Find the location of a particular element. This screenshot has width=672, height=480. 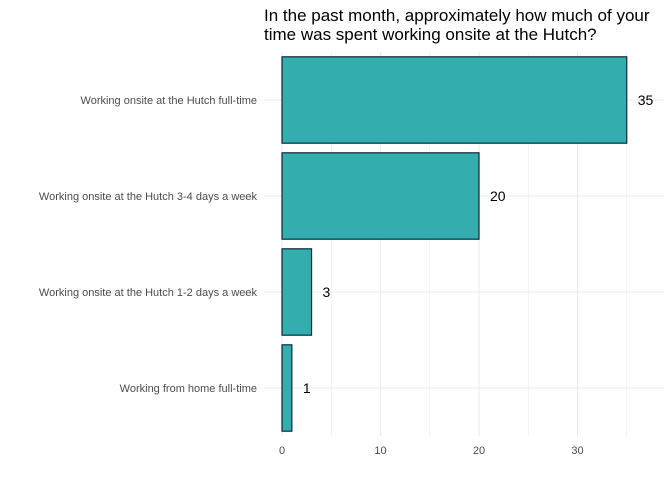

data-label: 3 is located at coordinates (327, 292).